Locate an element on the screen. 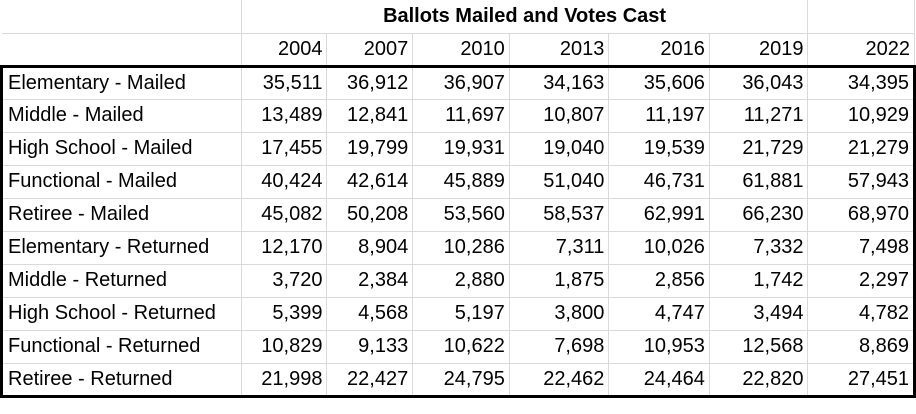  value-cell: 3,800 is located at coordinates (559, 314).